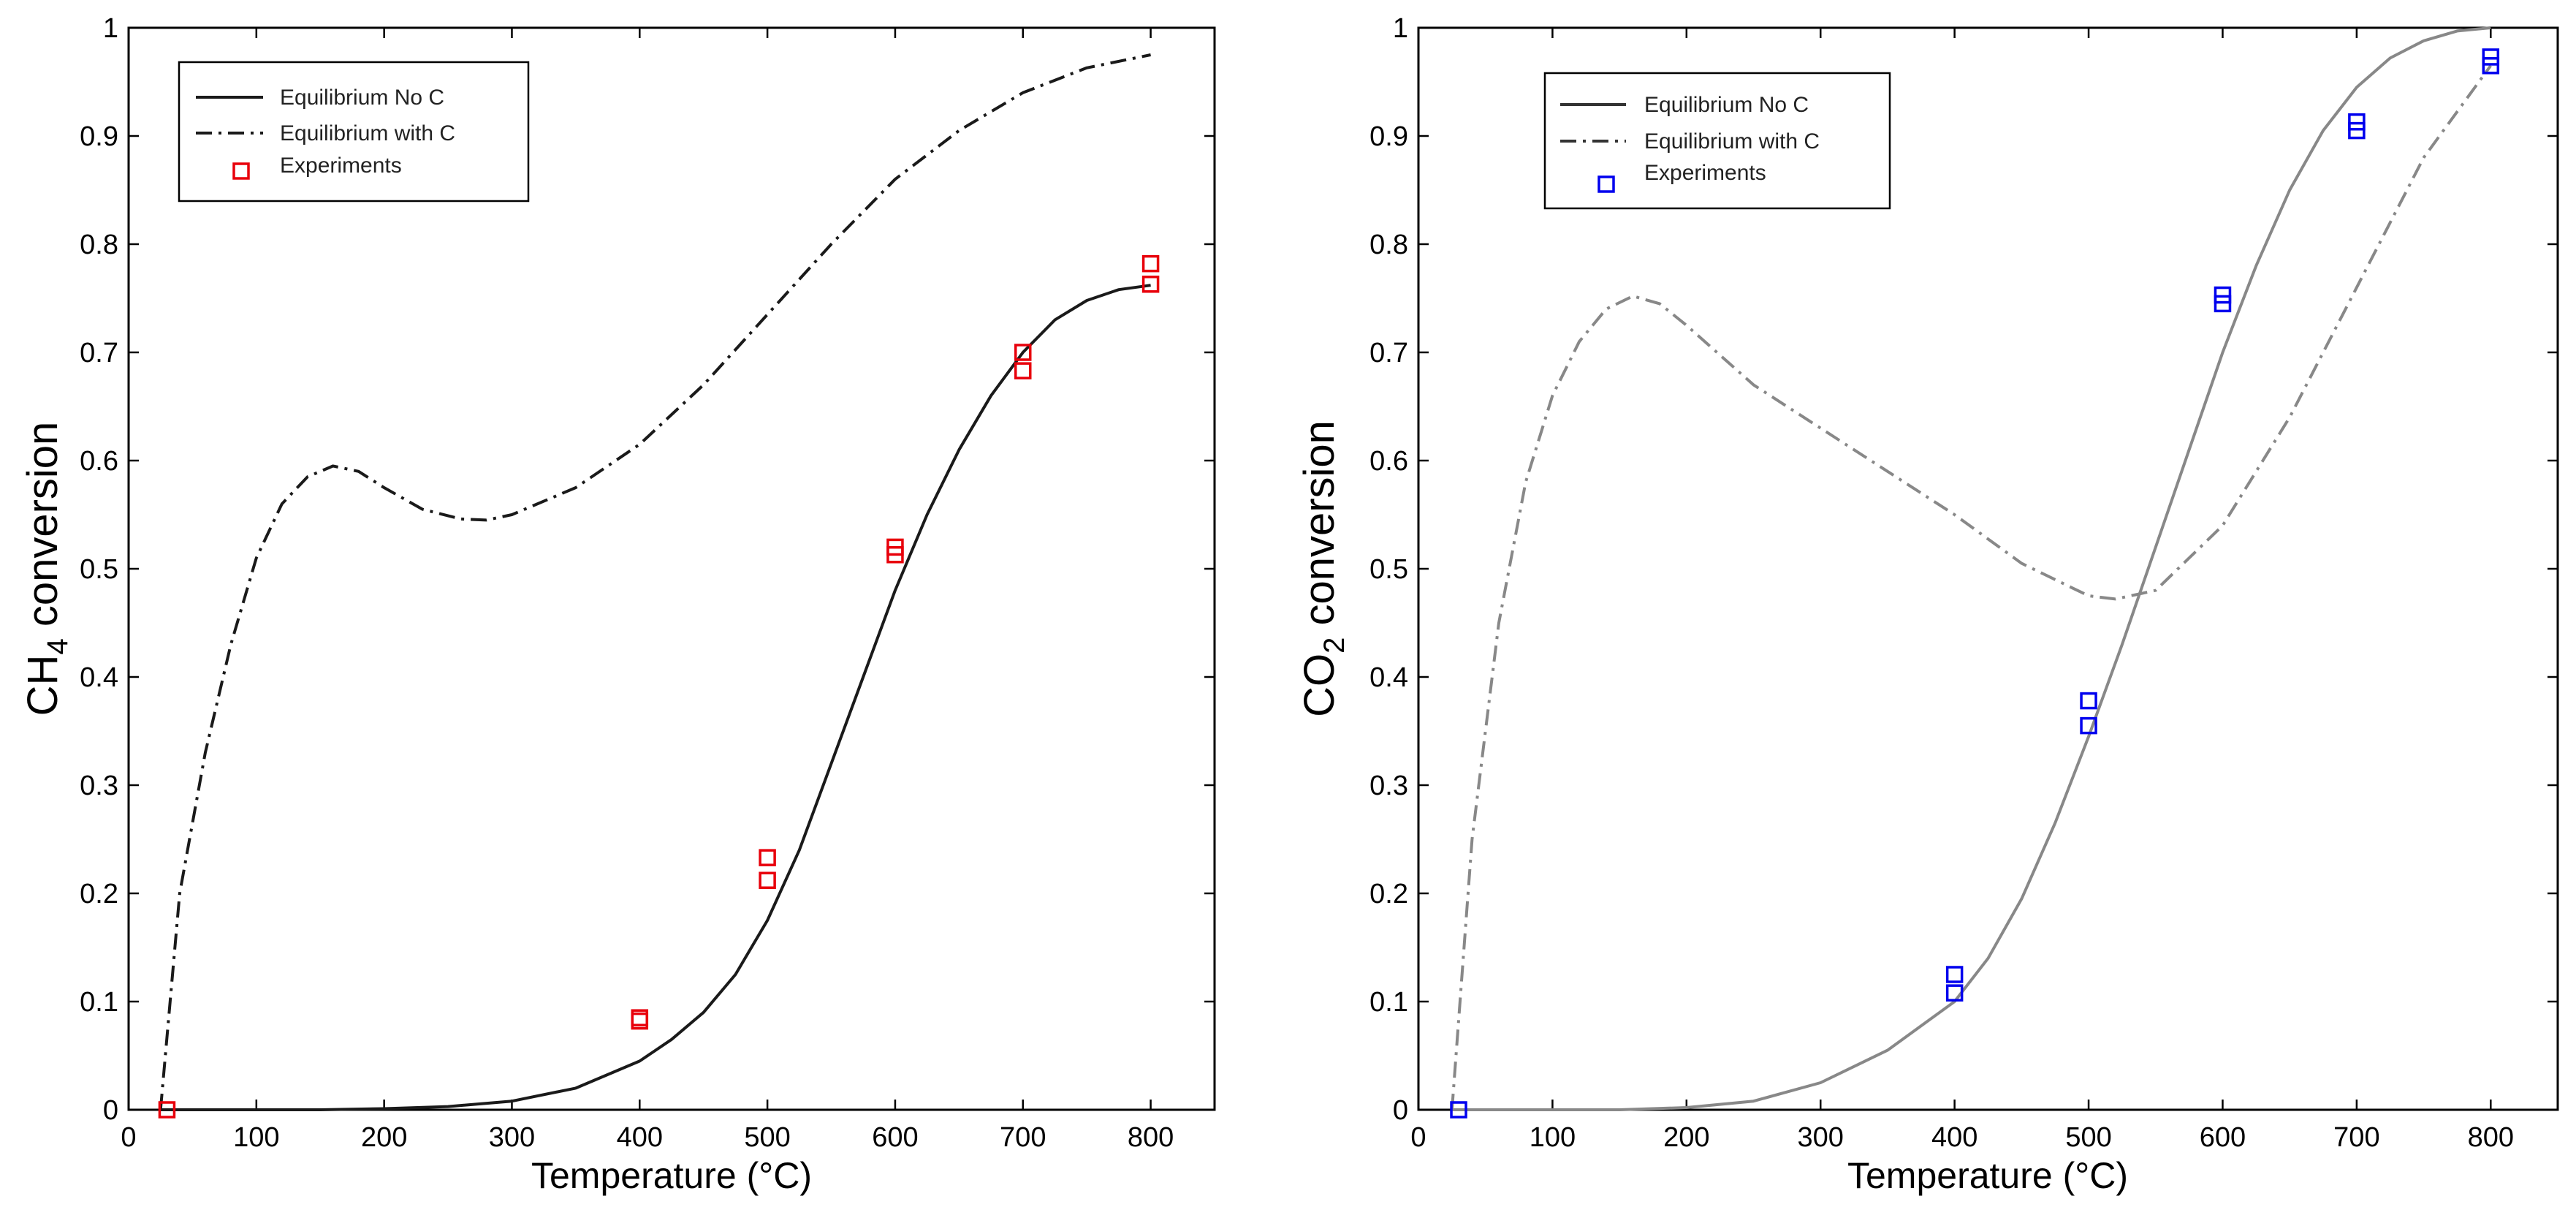 This screenshot has width=2576, height=1207. Describe the element at coordinates (58, 646) in the screenshot. I see `y-axis-title-subscript: 4` at that location.